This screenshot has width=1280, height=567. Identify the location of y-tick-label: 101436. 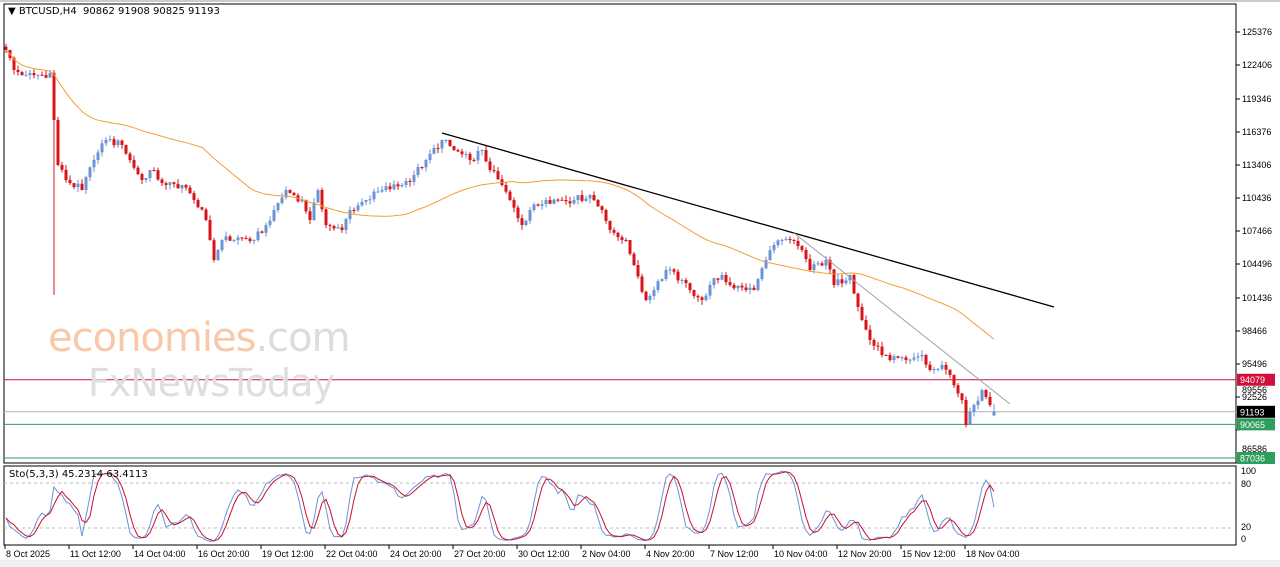
(1257, 298).